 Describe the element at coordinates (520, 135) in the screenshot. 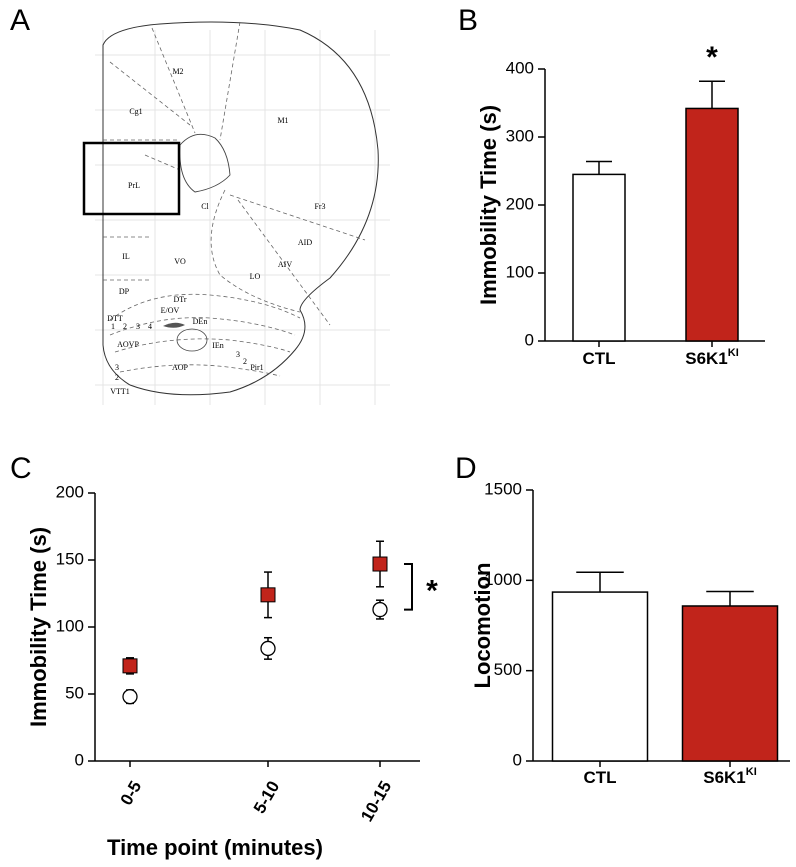

I see `y-tick-label: 300` at that location.